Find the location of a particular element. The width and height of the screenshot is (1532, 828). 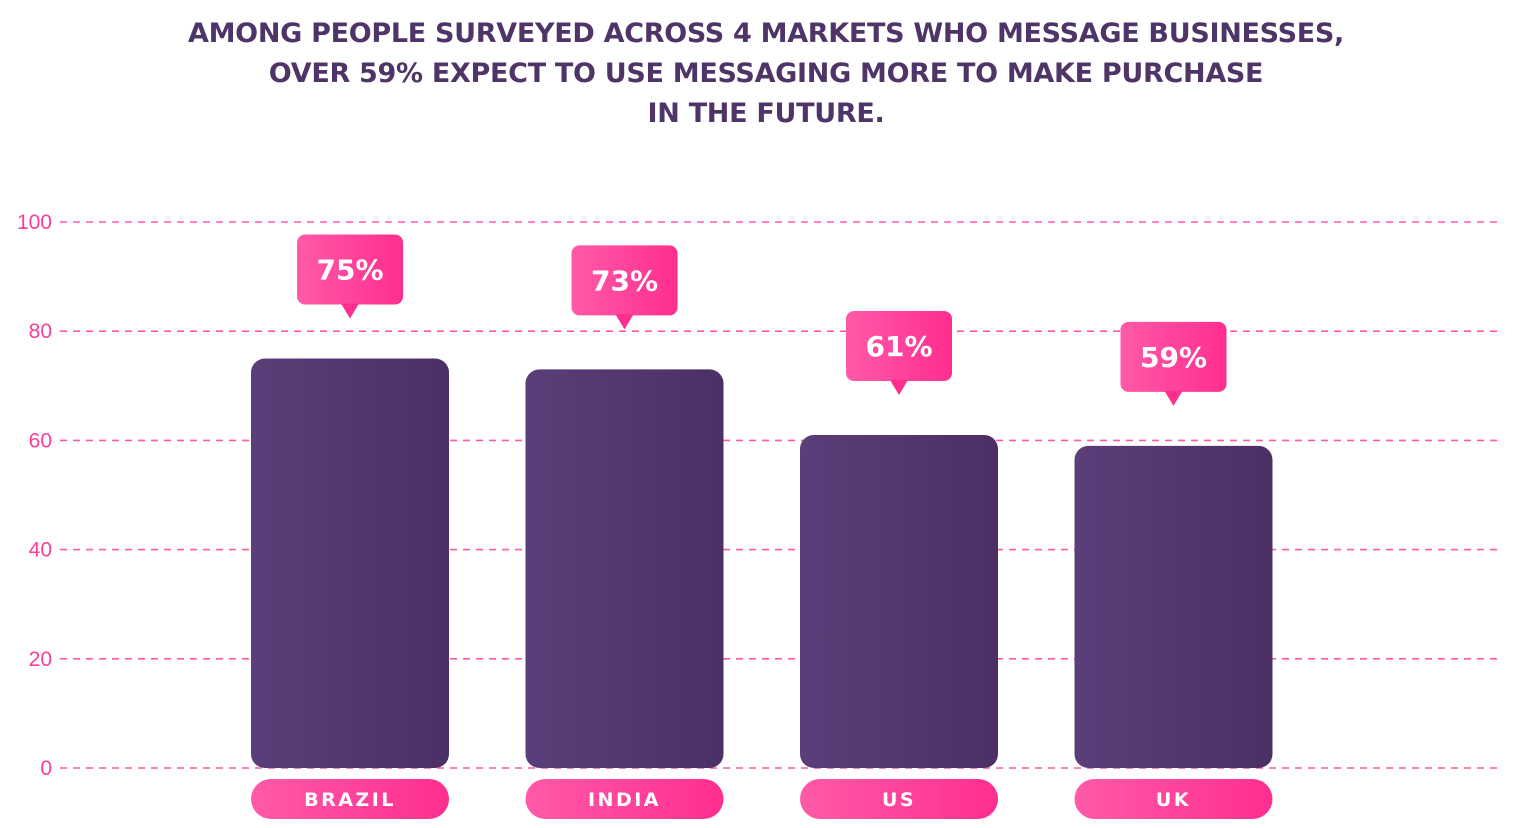

y-tick-label: 20 is located at coordinates (40, 659).